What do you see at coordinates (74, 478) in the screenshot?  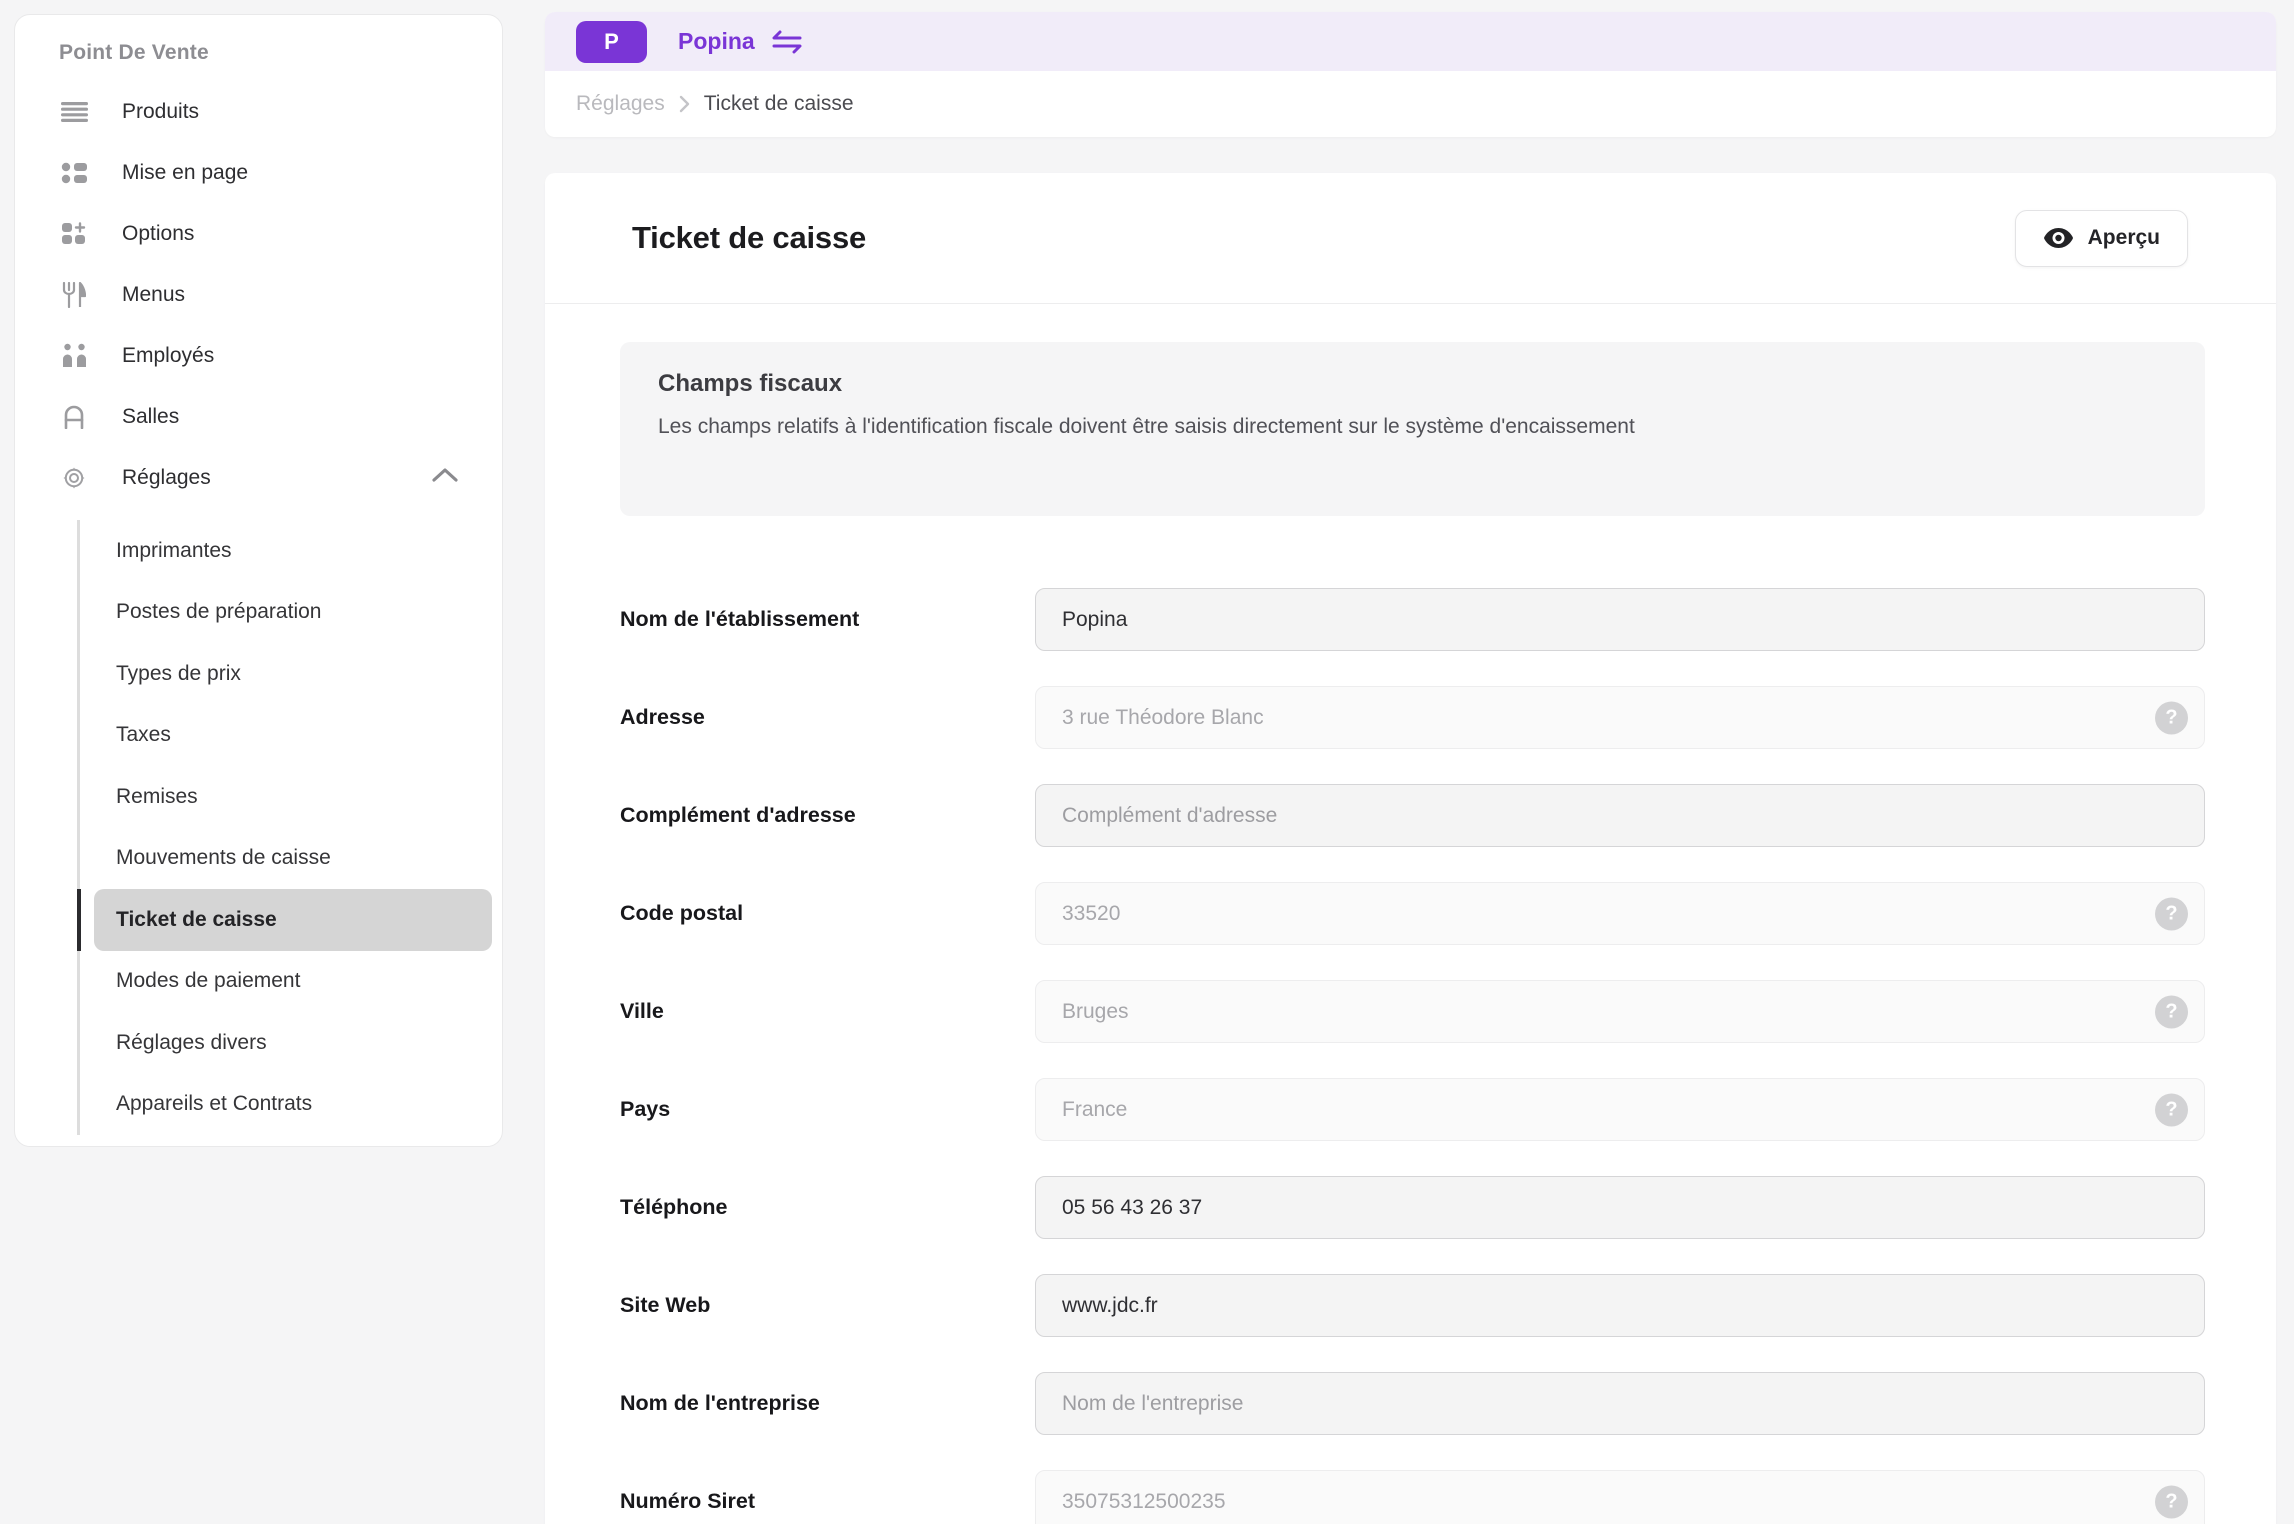 I see `gear-icon` at bounding box center [74, 478].